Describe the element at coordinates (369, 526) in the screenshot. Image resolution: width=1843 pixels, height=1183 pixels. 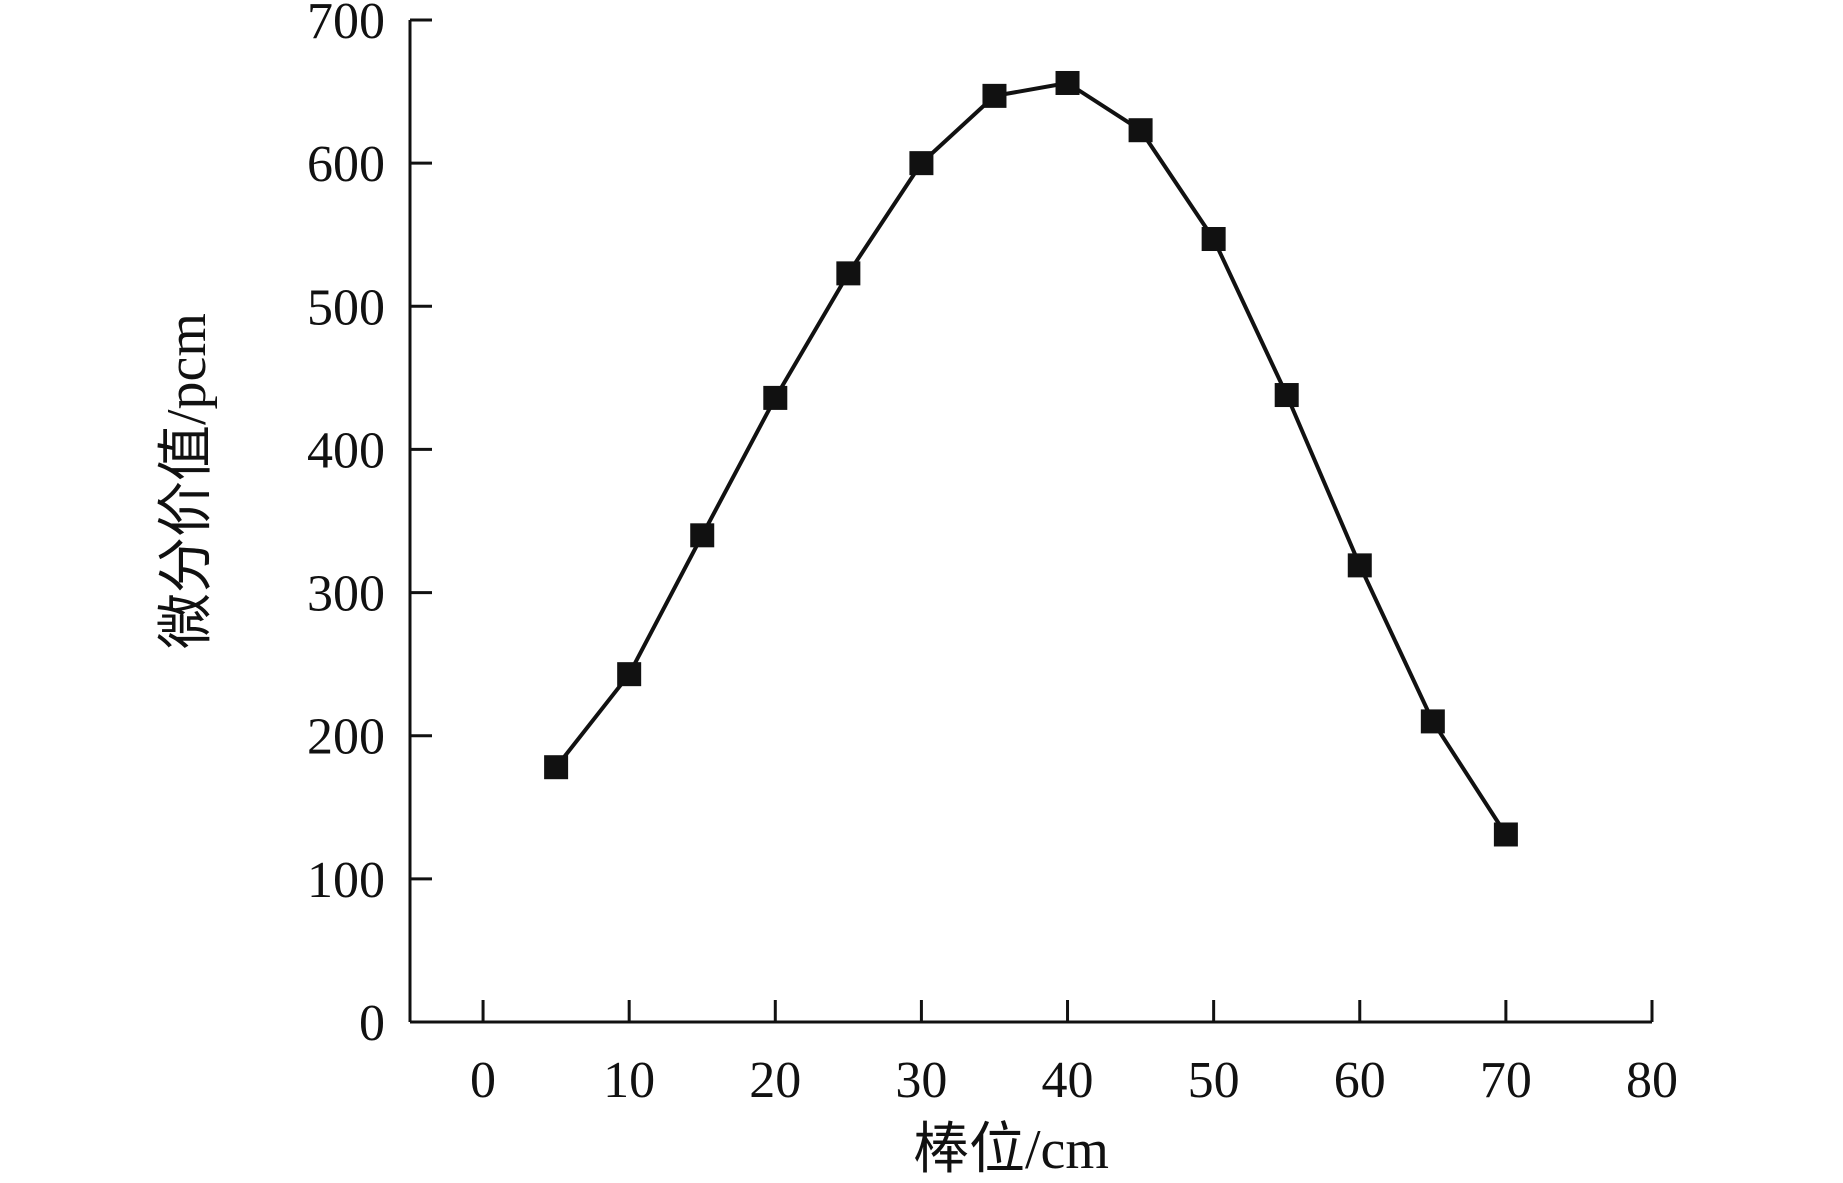
I see `y-ticks: 0 100 200 300 400 500 600 700` at that location.